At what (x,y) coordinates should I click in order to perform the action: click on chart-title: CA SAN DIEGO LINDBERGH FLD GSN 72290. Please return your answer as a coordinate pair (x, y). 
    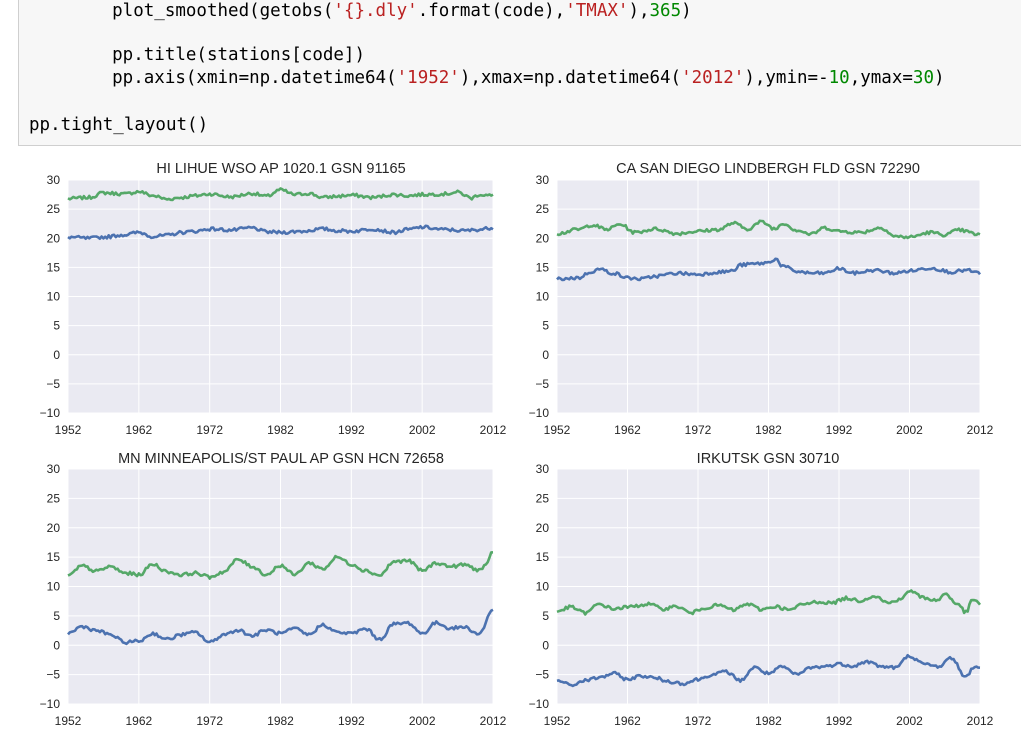
    Looking at the image, I should click on (768, 169).